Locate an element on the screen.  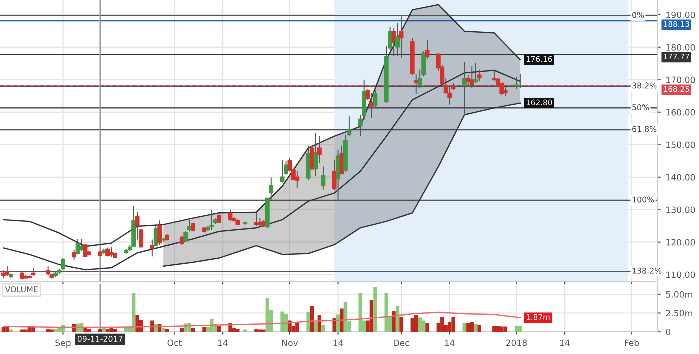
y-tick-label: 150.00 is located at coordinates (681, 145).